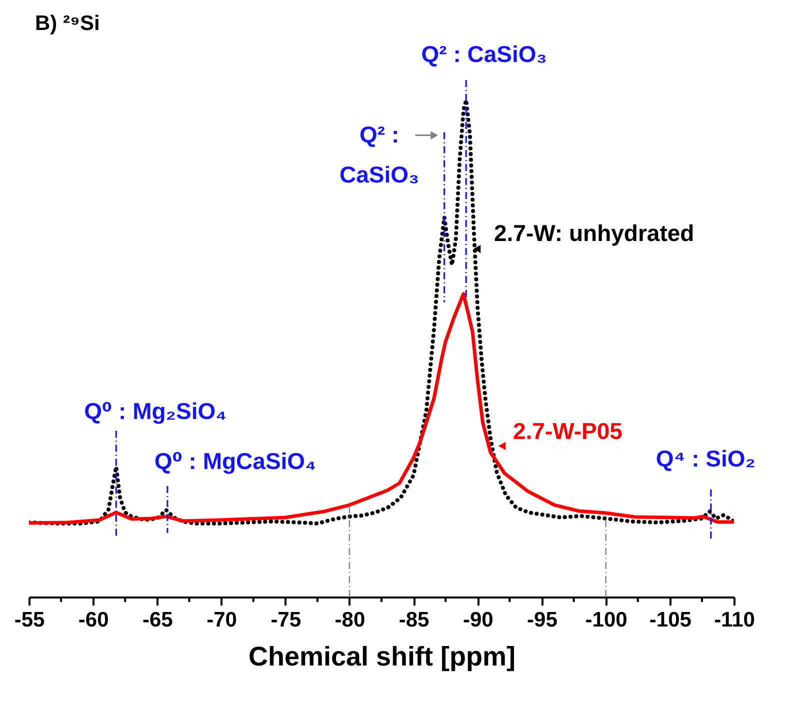  Describe the element at coordinates (734, 620) in the screenshot. I see `x-tick-label: -110` at that location.